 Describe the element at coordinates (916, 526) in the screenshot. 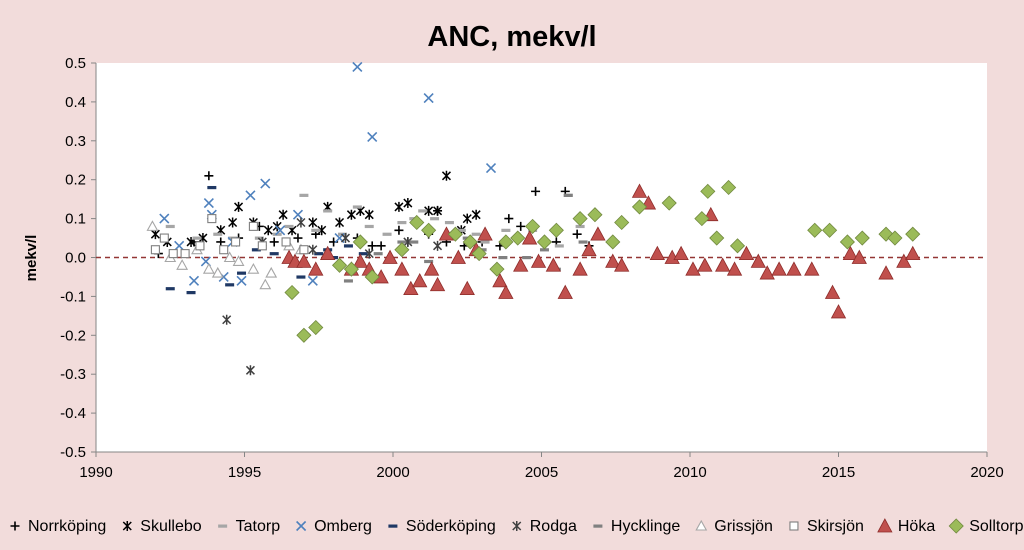

I see `legend-label: Höka` at that location.